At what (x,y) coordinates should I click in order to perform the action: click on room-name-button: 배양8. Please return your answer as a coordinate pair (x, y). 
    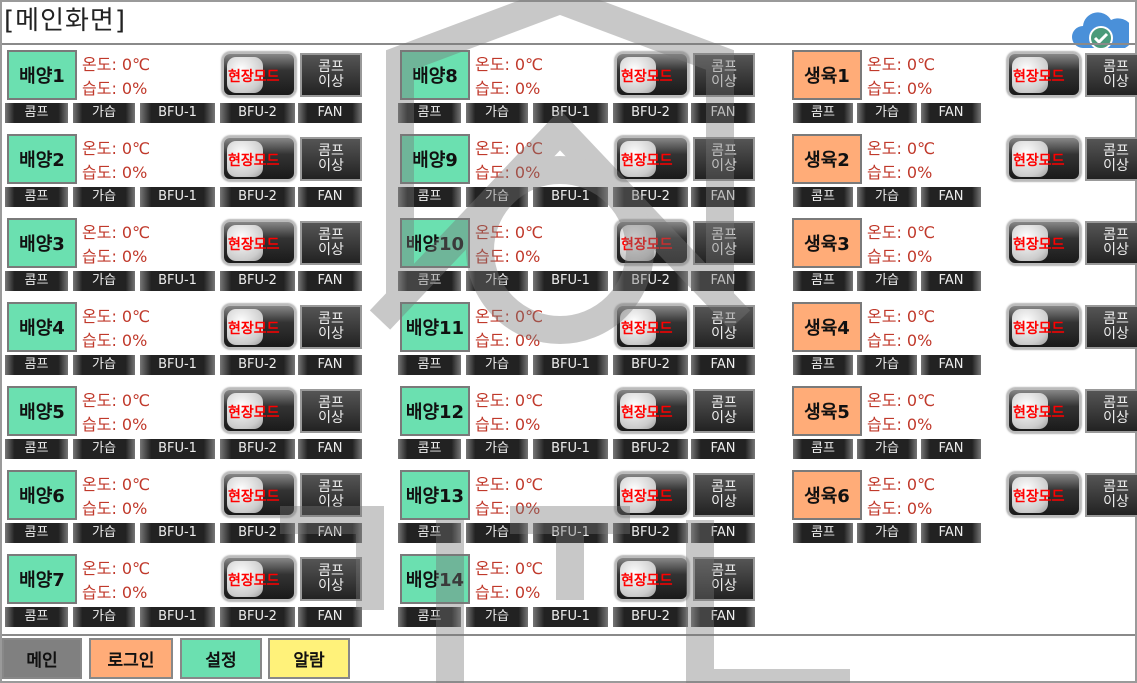
    Looking at the image, I should click on (435, 75).